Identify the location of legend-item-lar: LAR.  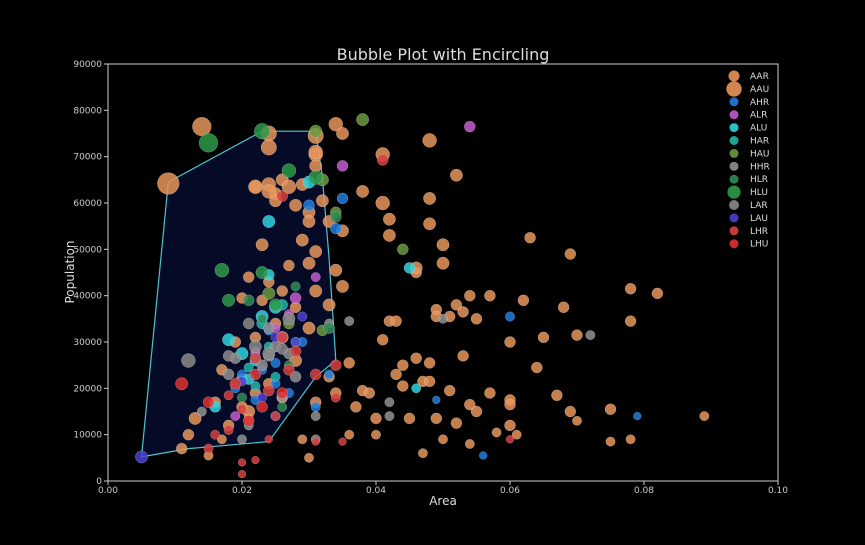
(748, 205).